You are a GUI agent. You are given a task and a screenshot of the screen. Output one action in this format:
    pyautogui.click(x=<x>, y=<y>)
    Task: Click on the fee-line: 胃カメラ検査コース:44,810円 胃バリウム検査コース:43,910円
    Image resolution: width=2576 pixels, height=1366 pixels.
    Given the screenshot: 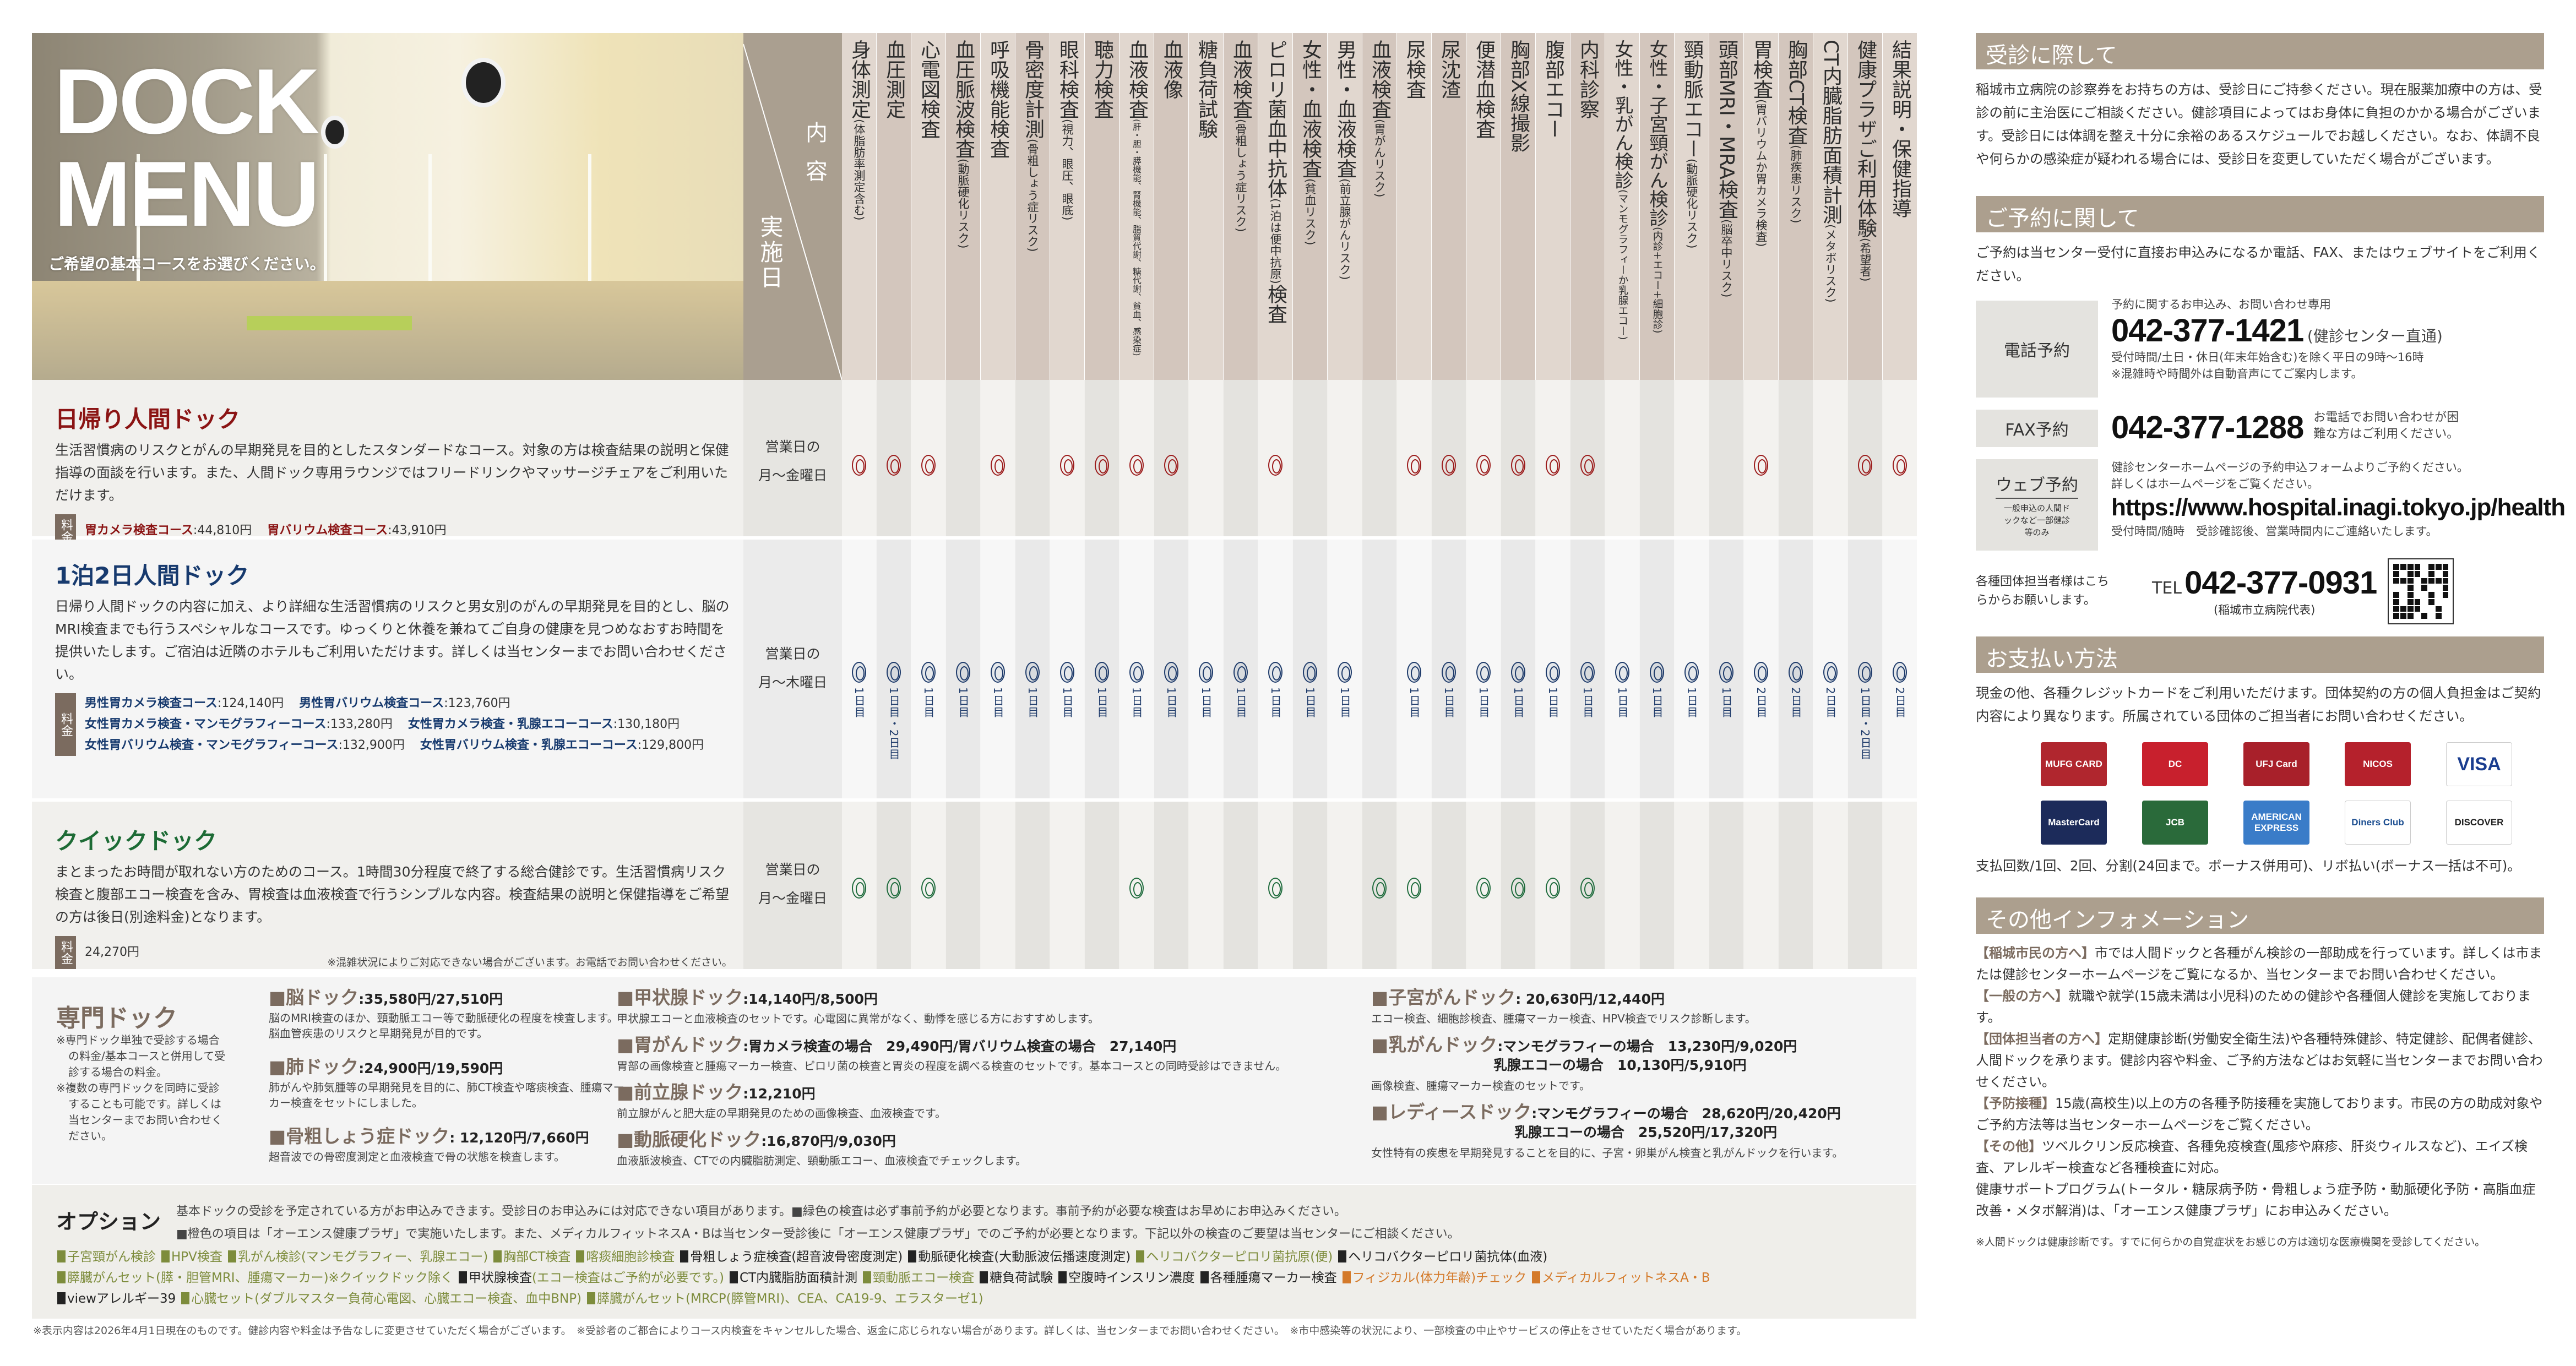 What is the action you would take?
    pyautogui.click(x=266, y=530)
    